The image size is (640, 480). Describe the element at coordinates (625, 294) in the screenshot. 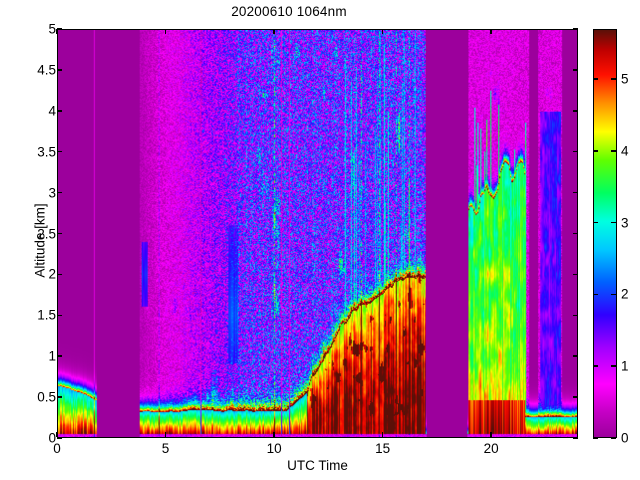

I see `colorbar-label-2: 2` at that location.